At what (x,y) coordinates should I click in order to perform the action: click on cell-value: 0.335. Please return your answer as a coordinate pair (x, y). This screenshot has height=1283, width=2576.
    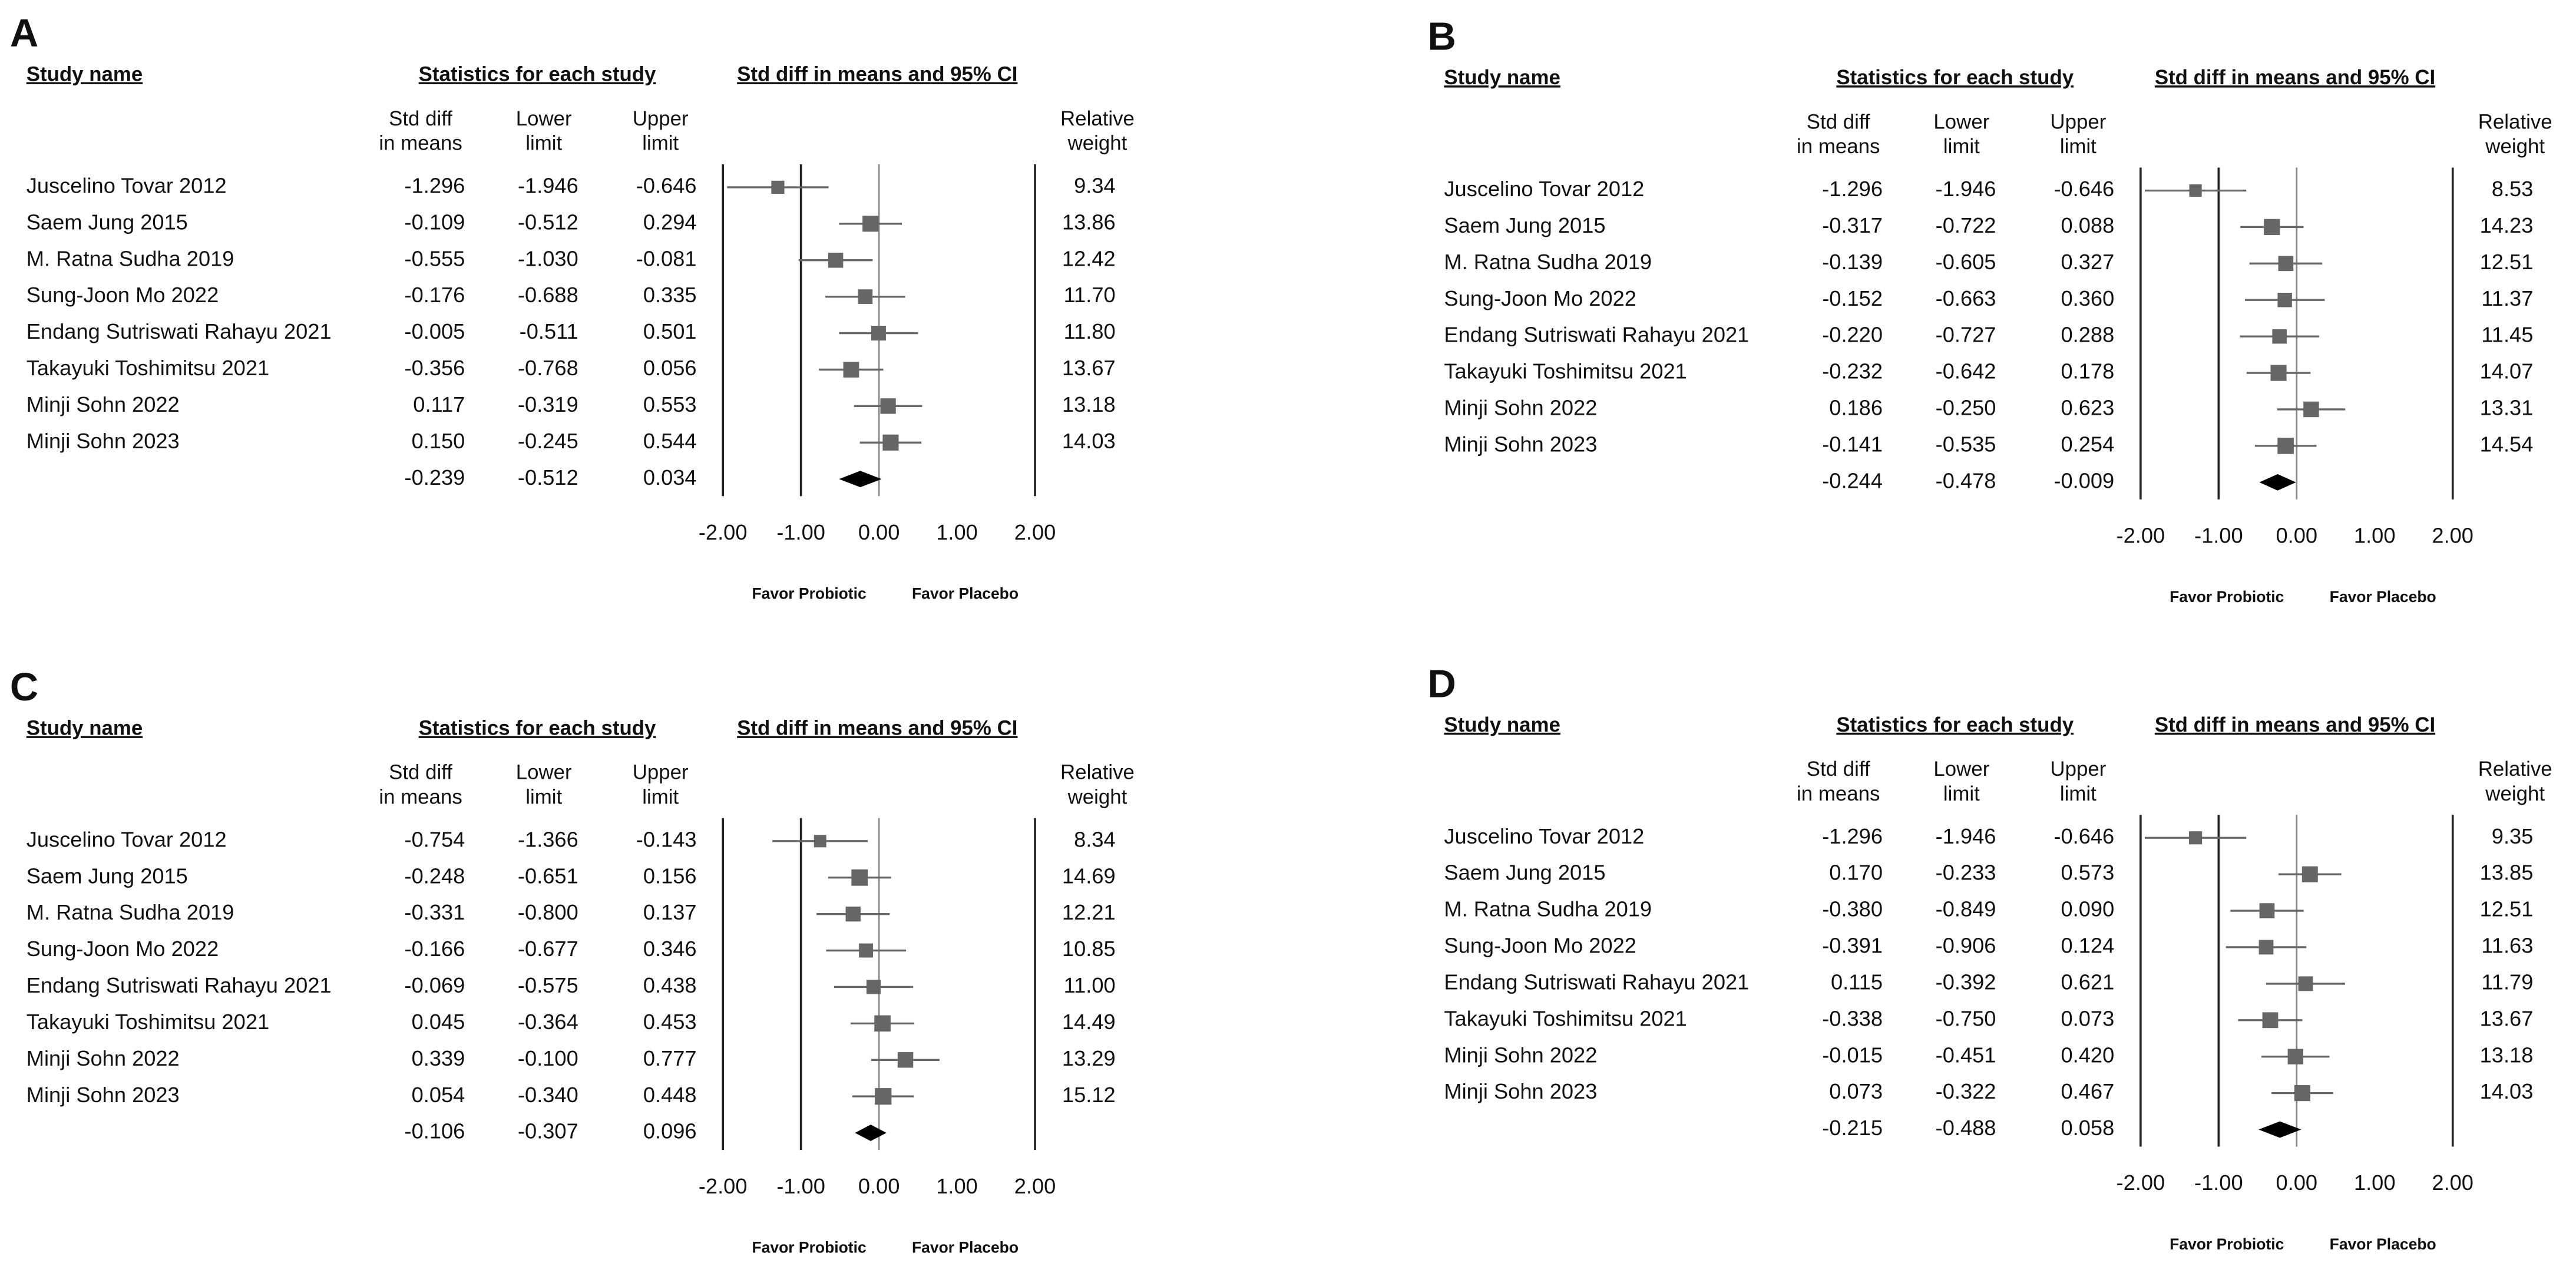
    Looking at the image, I should click on (670, 295).